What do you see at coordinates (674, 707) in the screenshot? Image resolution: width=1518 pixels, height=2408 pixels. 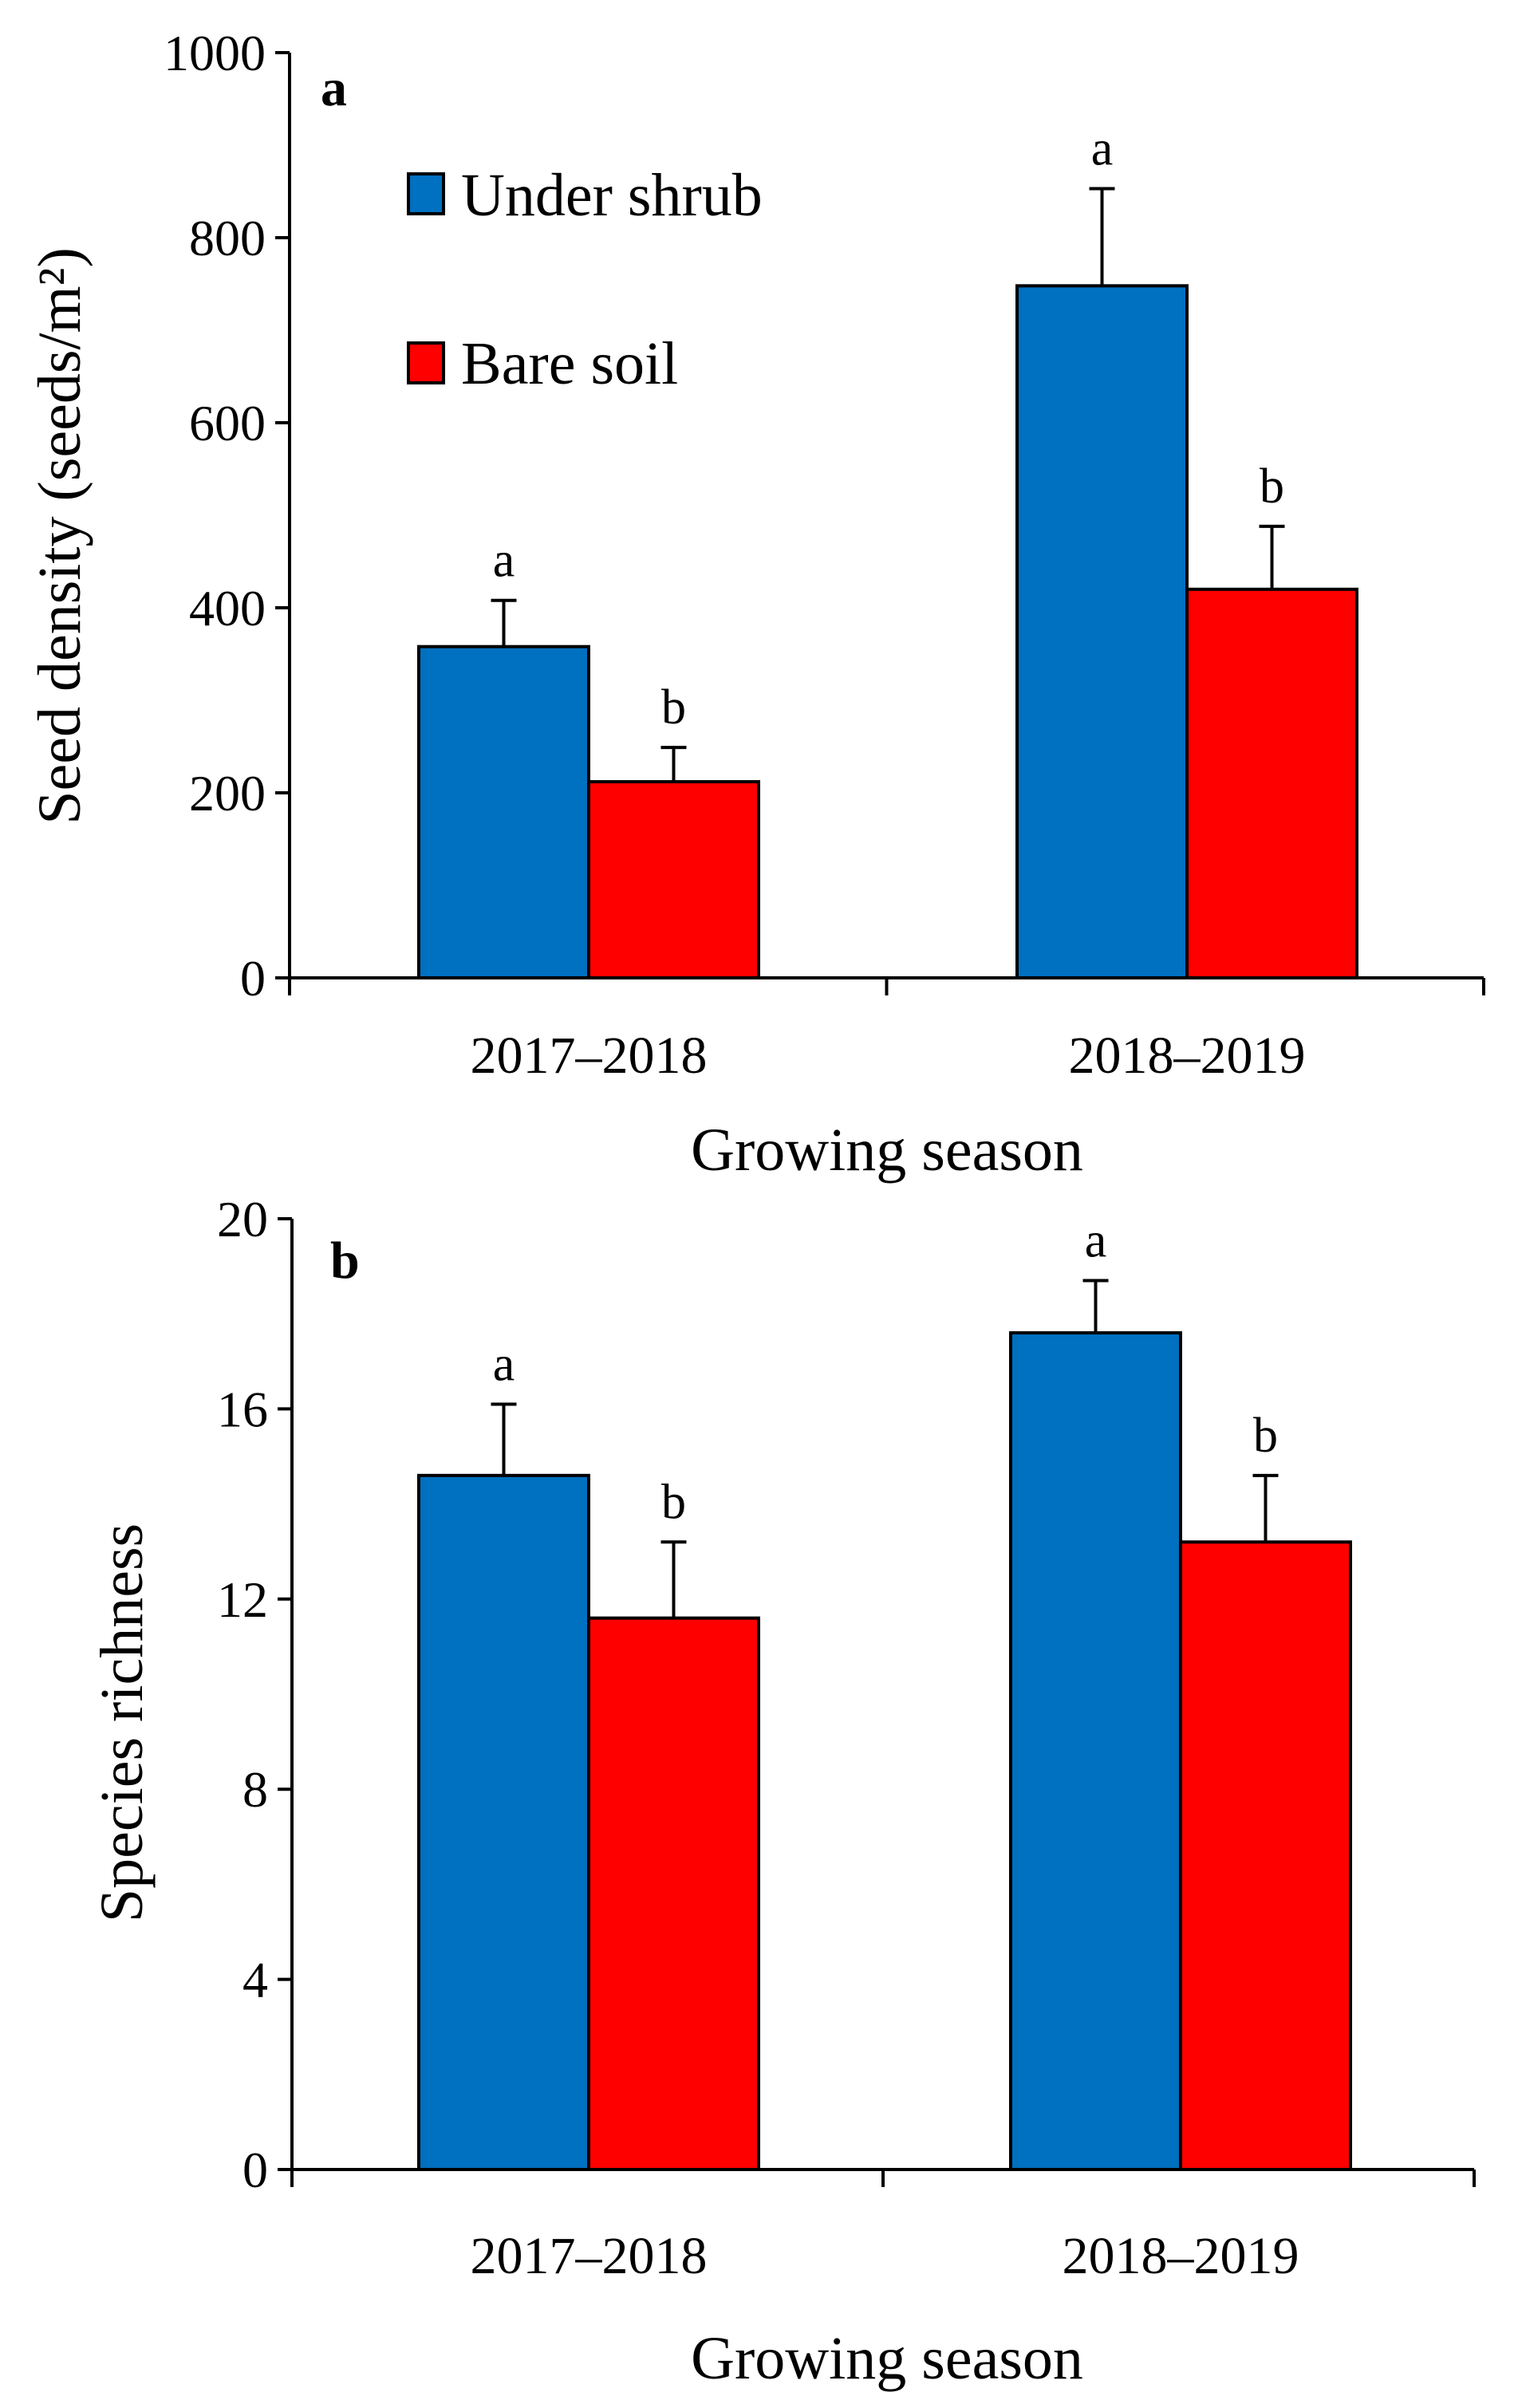 I see `panel-a-sig-letter-1-0: b` at bounding box center [674, 707].